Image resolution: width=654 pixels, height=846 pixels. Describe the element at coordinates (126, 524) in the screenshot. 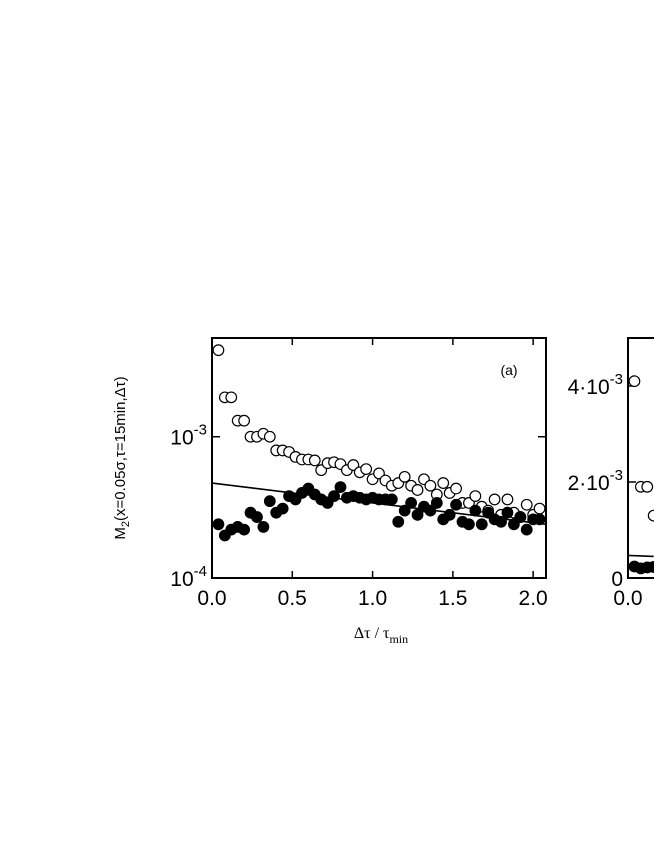

I see `y-axis-label-sub: 2` at that location.